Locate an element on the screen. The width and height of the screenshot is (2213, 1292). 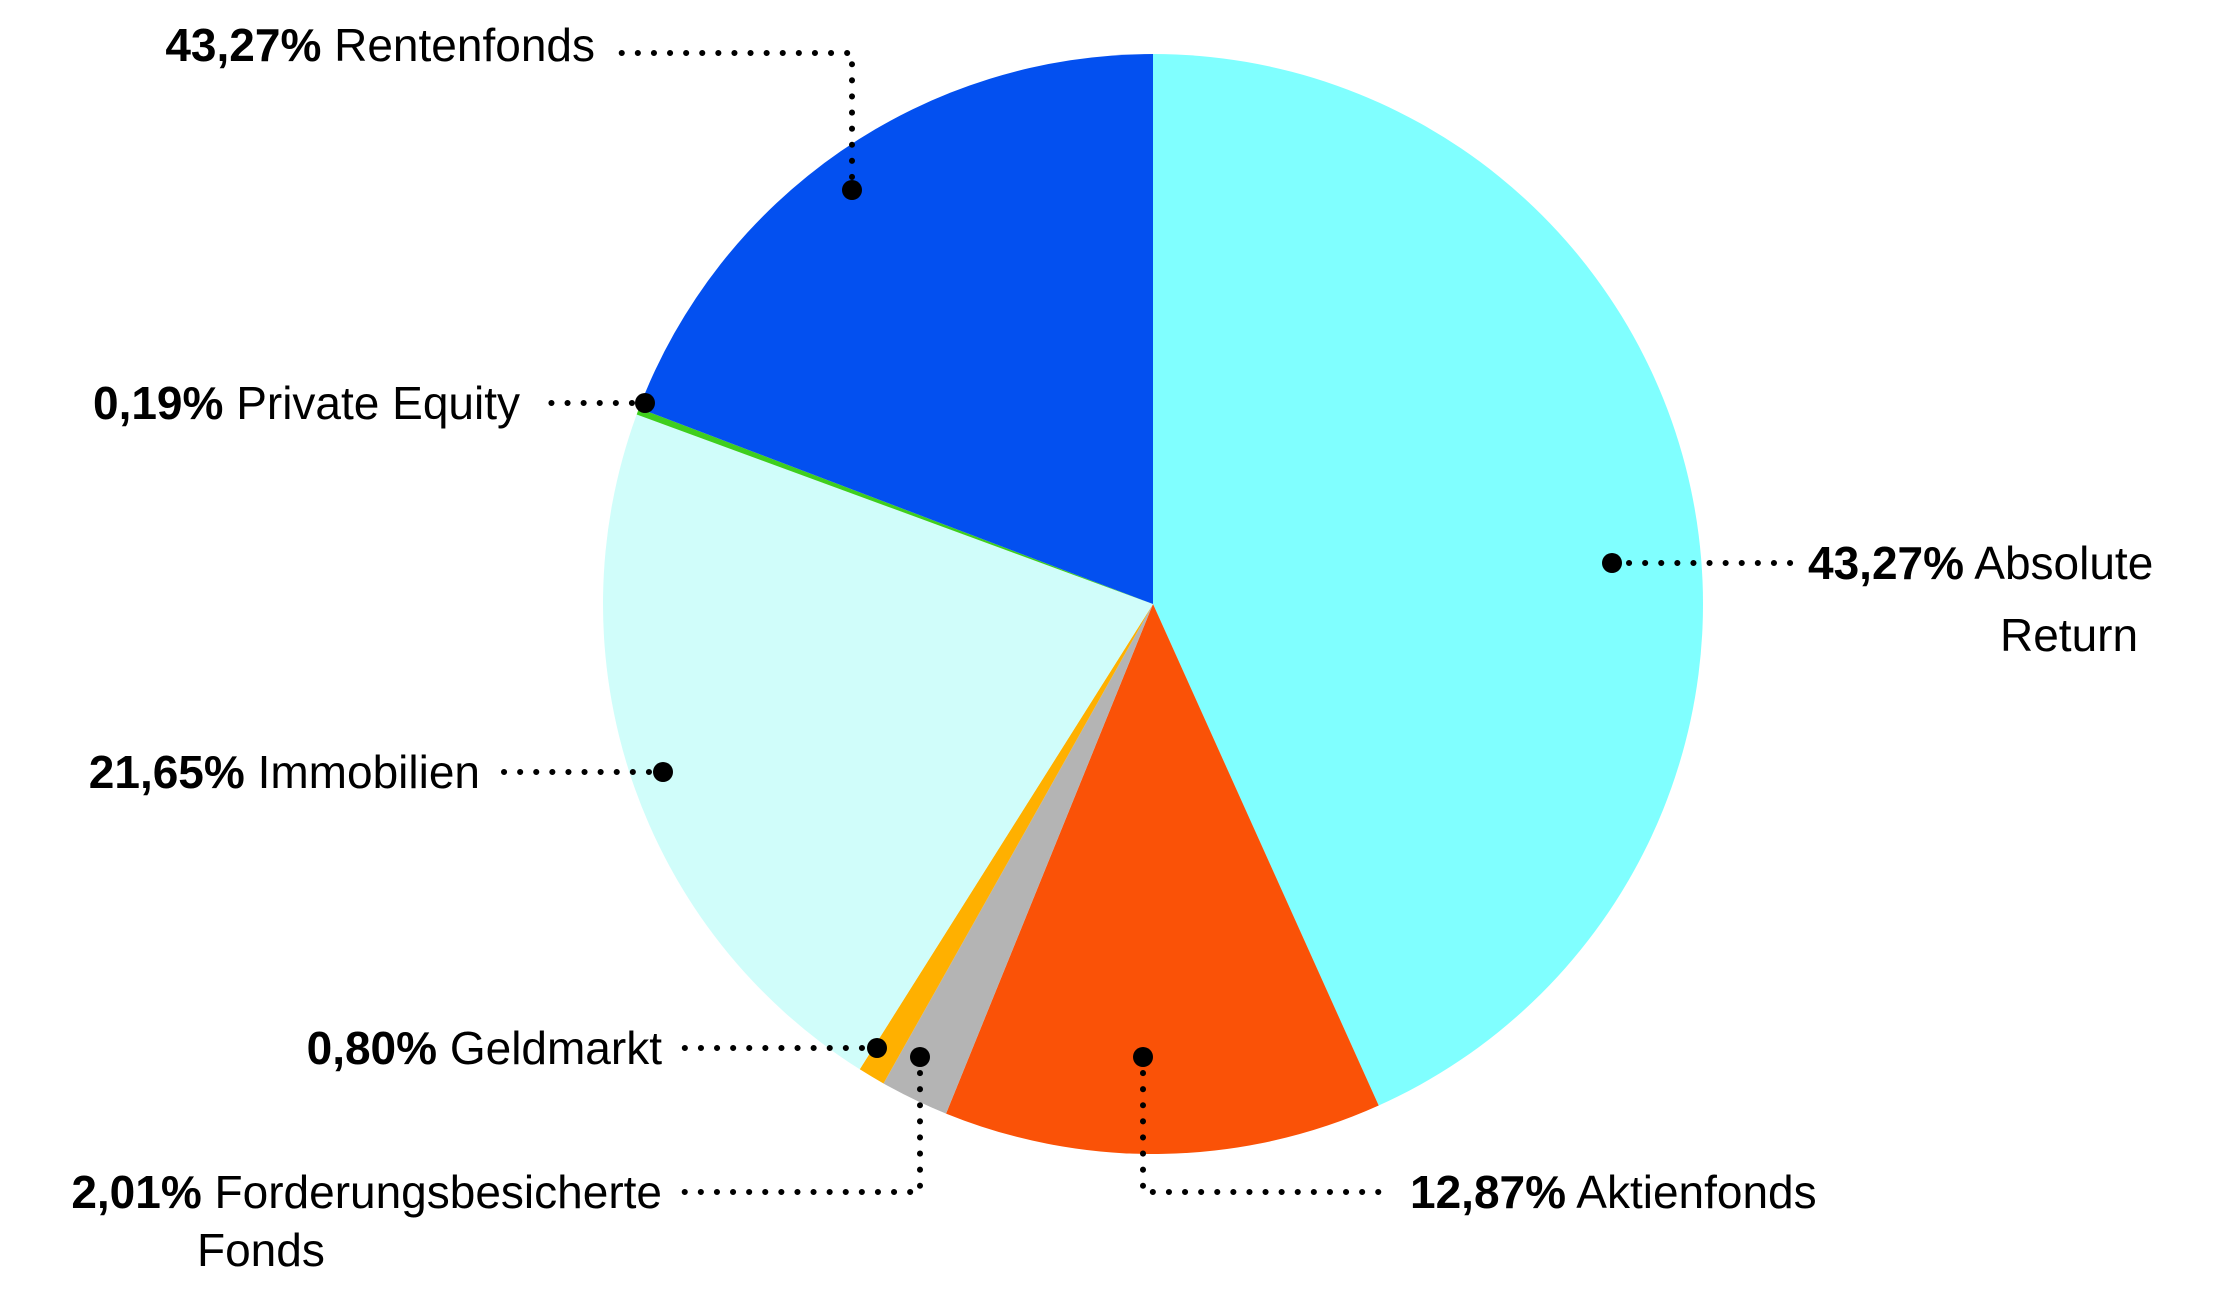
callout-label-aktienfonds: 12,87% Aktienfonds is located at coordinates (1613, 1192).